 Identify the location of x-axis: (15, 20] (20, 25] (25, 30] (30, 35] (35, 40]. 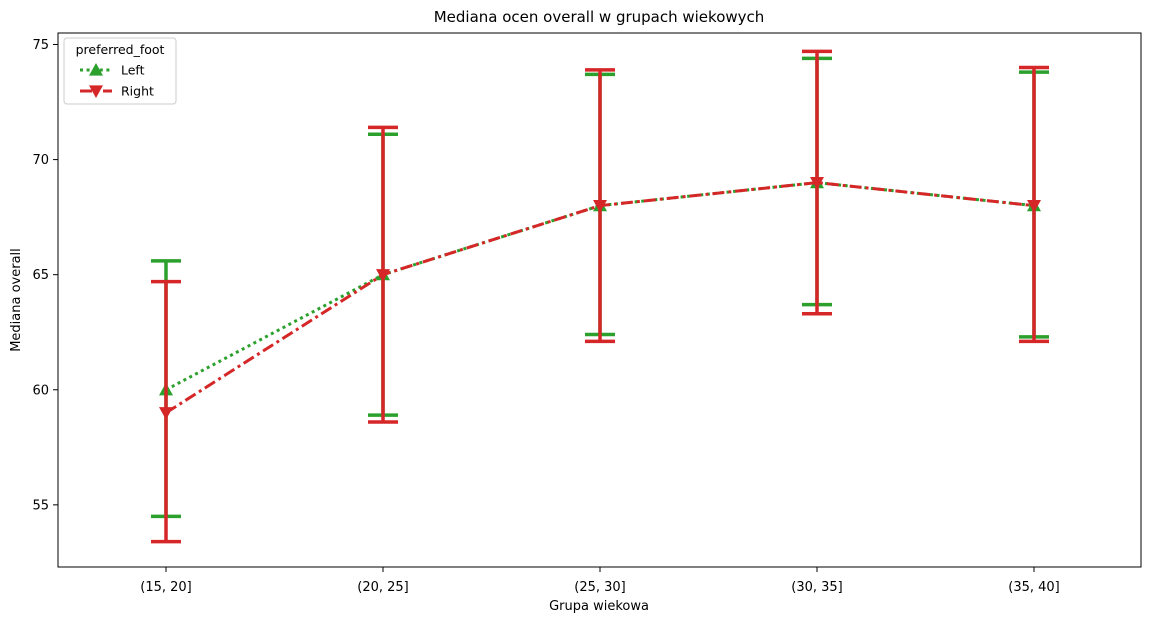
(600, 581).